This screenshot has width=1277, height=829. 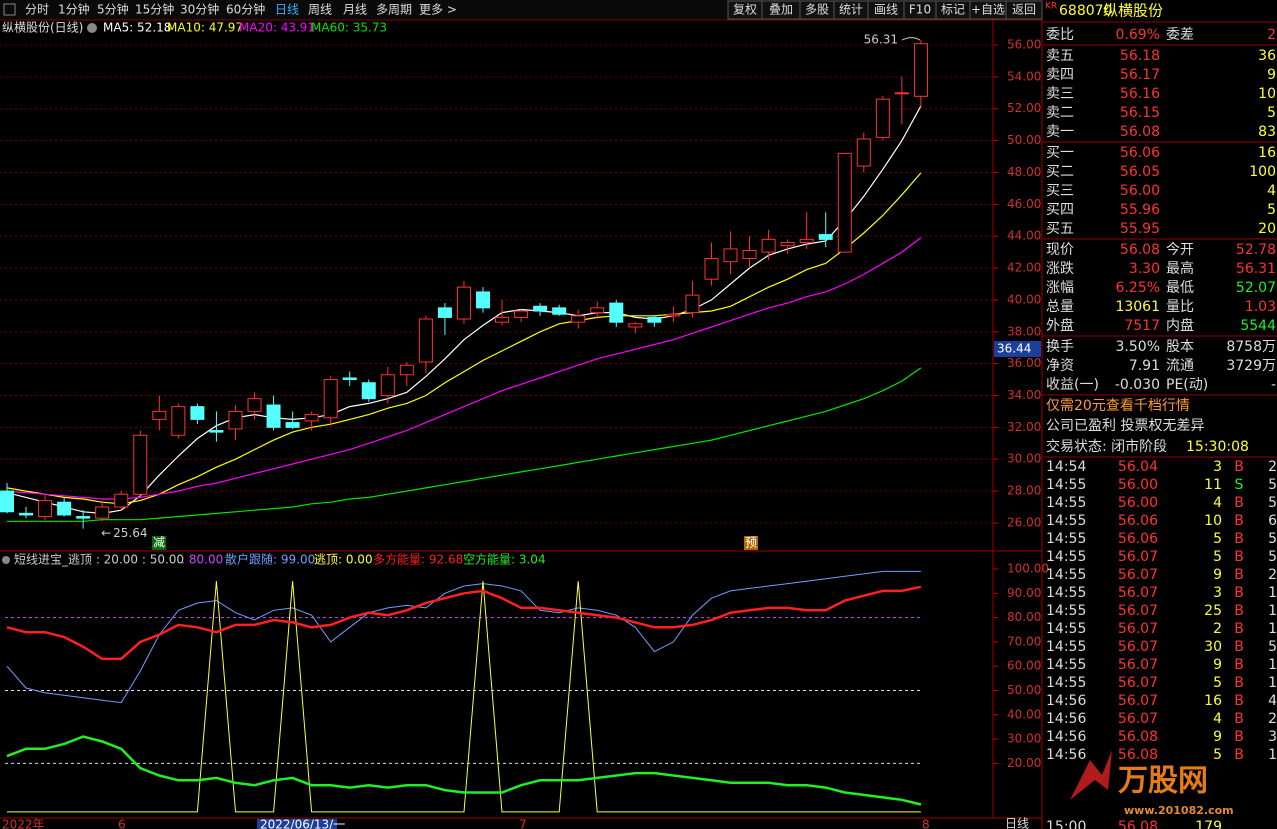 I want to click on cell: 总量, so click(x=1060, y=307).